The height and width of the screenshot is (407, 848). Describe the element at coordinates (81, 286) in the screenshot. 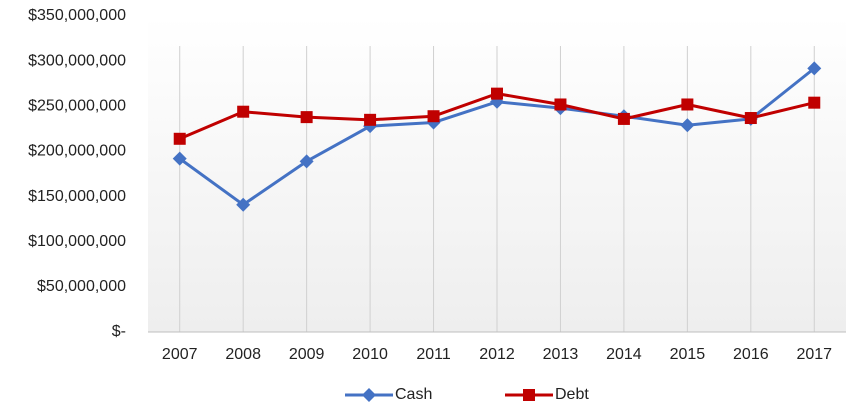

I see `y-tick-label: $50,000,000` at that location.